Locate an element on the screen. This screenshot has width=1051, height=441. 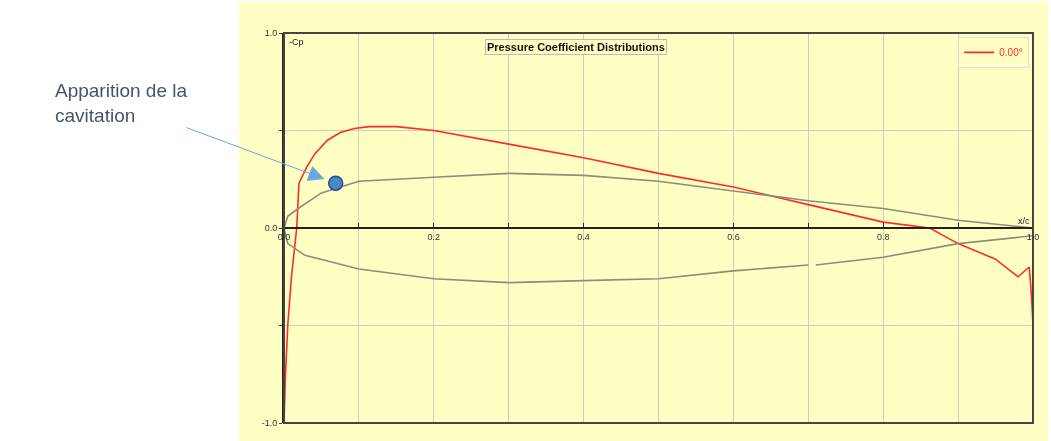
y-tick-label: 0.0 is located at coordinates (271, 228).